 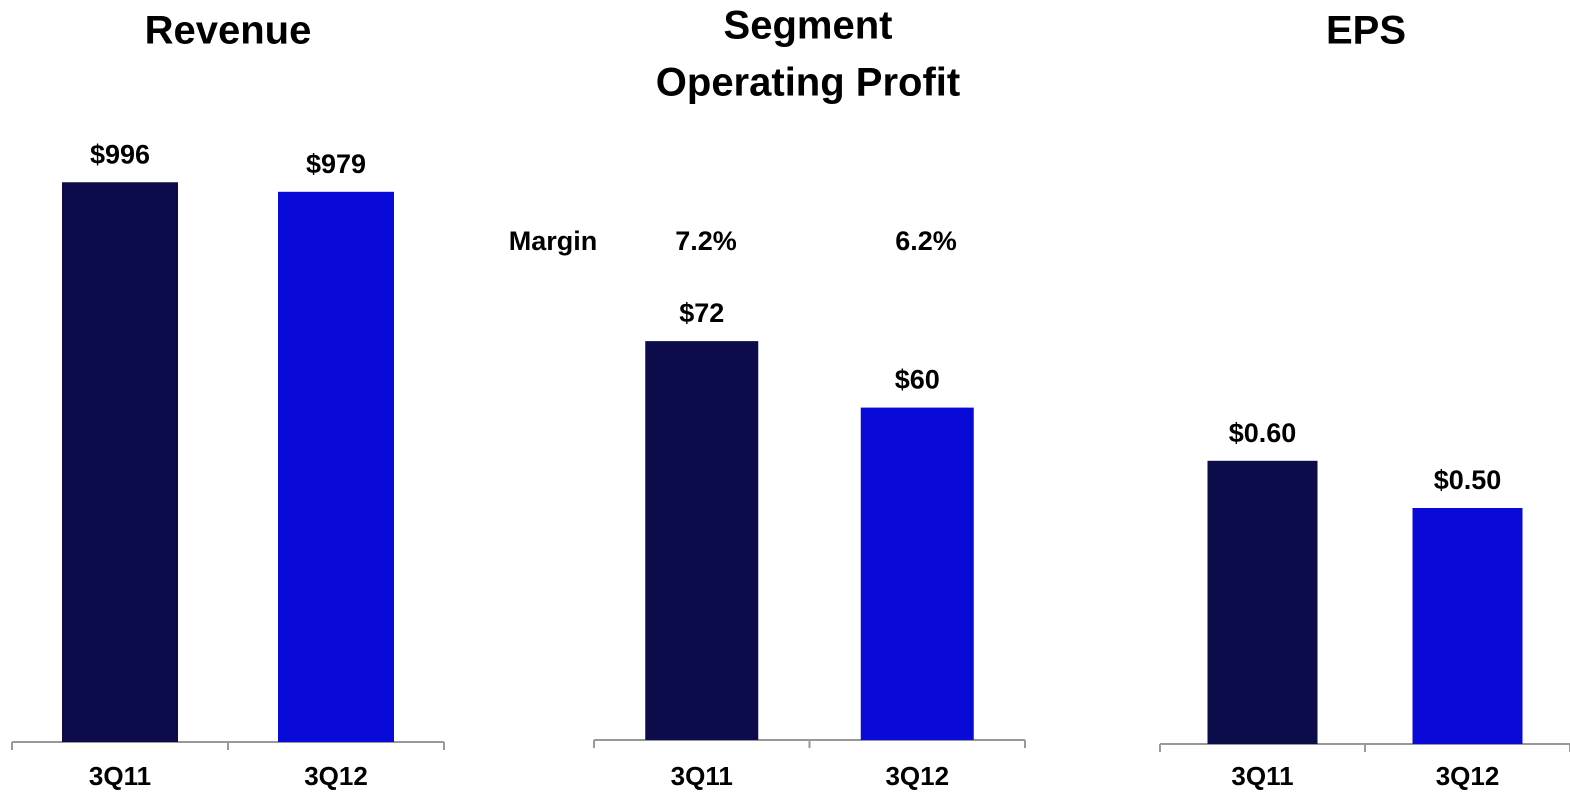 I want to click on value-label: $0.50, so click(x=1468, y=480).